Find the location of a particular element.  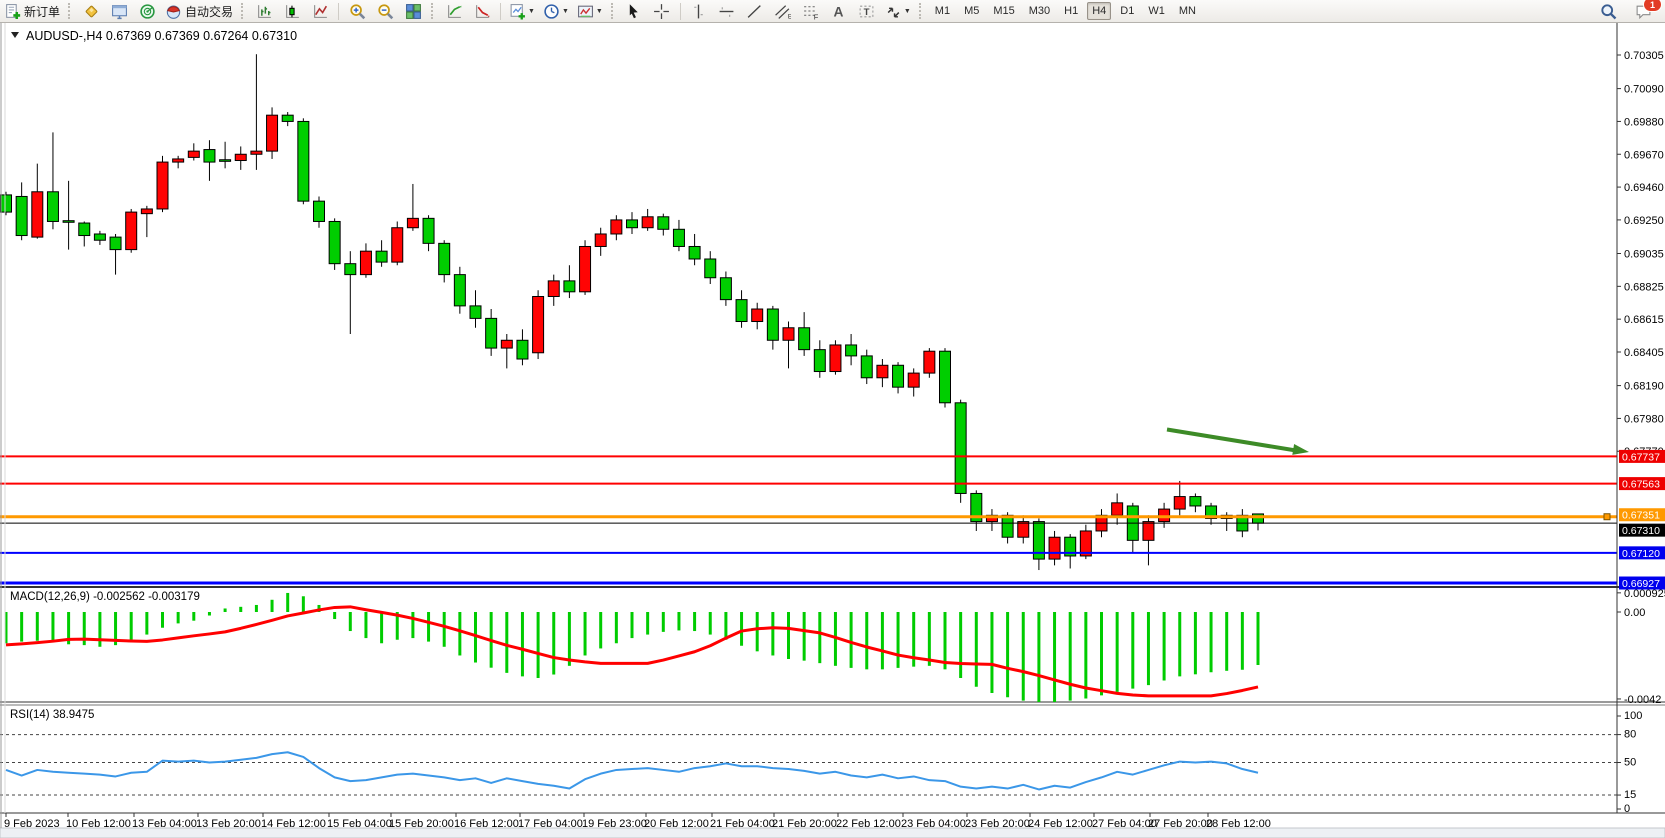

time-tick-label: 17 Feb 04:00 is located at coordinates (550, 824).